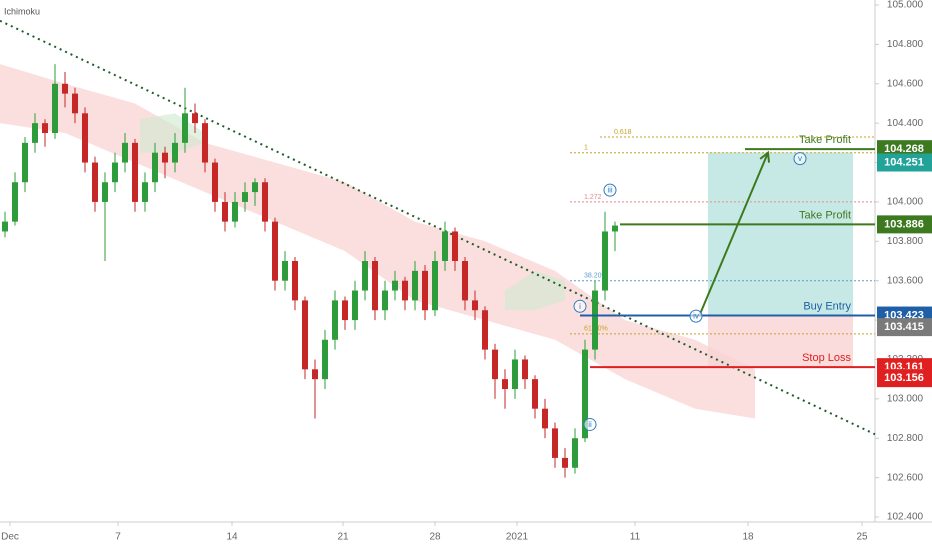 Image resolution: width=932 pixels, height=550 pixels. I want to click on y-tick-label: 102.600, so click(905, 477).